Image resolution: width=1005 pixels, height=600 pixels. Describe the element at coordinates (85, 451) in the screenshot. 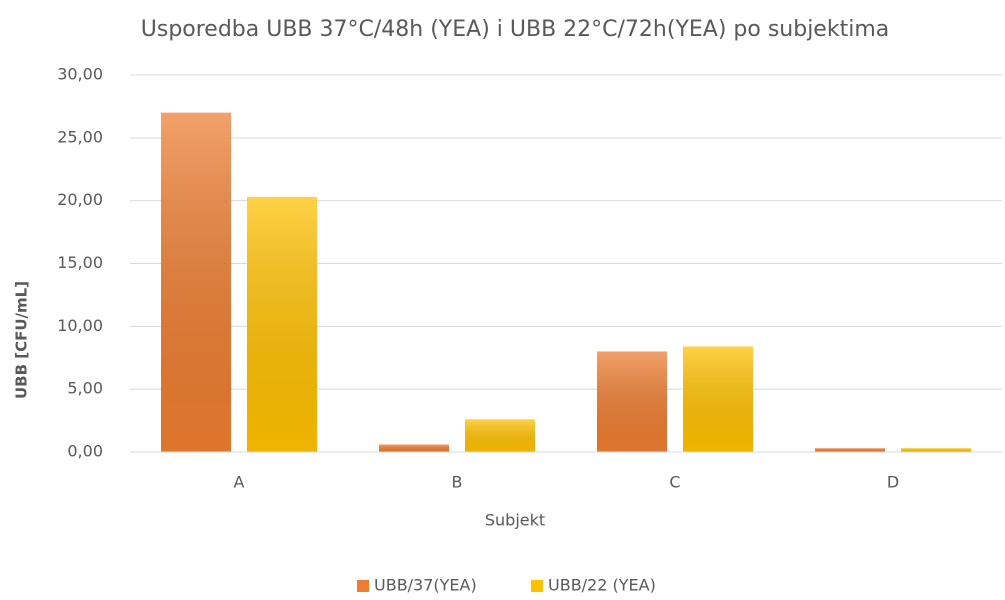

I see `y-tick-label: 0,00` at that location.